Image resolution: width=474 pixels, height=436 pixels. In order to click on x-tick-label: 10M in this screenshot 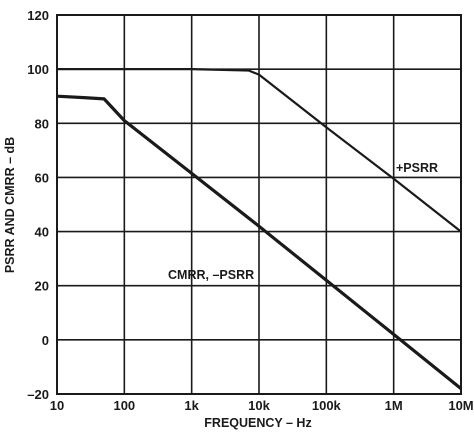, I will do `click(460, 405)`.